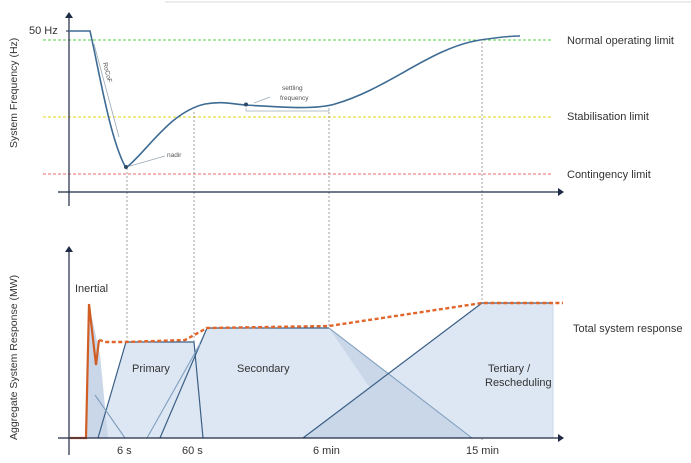 The width and height of the screenshot is (691, 463). I want to click on total-system-response-label: Total system response, so click(627, 329).